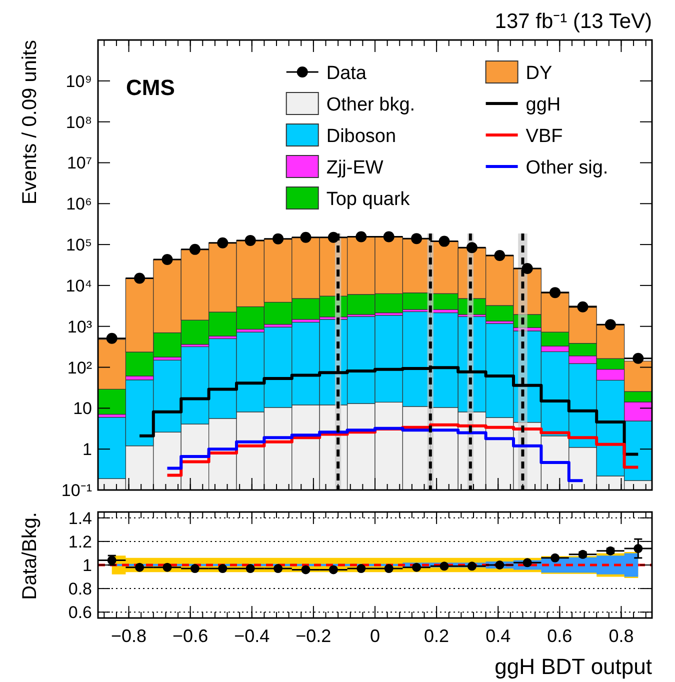  Describe the element at coordinates (314, 636) in the screenshot. I see `x-tick-label: −0.2` at that location.